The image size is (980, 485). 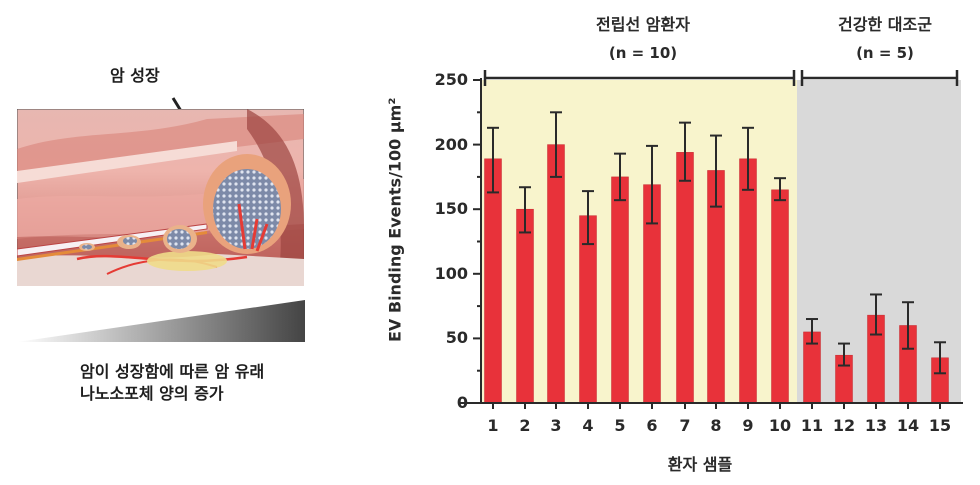 What do you see at coordinates (652, 425) in the screenshot?
I see `x-tick-label: 6` at bounding box center [652, 425].